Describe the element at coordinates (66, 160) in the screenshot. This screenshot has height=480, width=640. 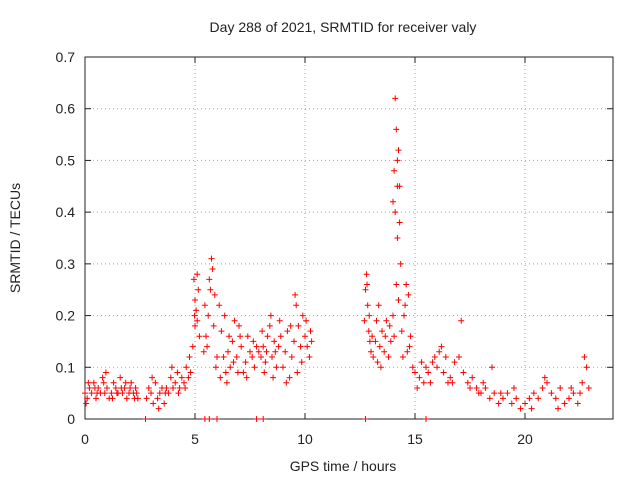
I see `y-tick-label: 0.5` at that location.